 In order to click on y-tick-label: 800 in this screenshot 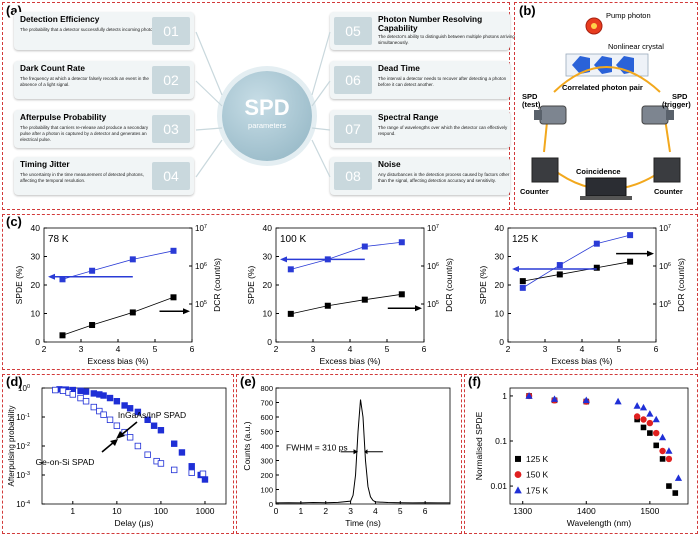, I will do `click(266, 388)`.